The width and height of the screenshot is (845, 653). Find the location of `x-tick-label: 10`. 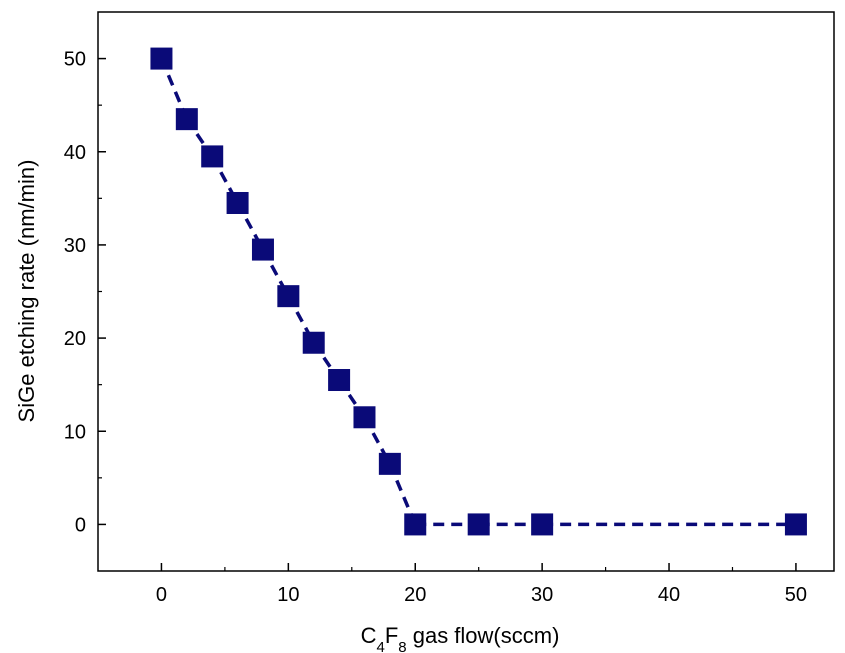

x-tick-label: 10 is located at coordinates (288, 595).